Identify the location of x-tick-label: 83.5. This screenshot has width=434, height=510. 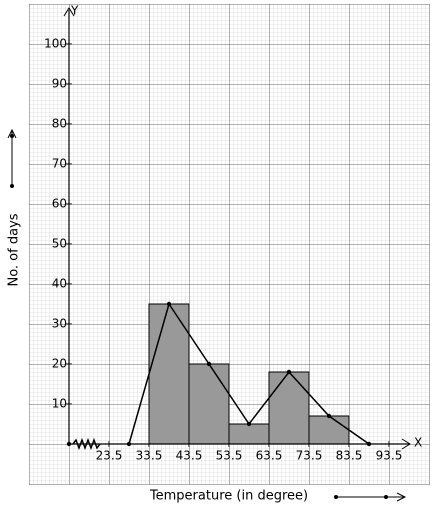
(349, 456).